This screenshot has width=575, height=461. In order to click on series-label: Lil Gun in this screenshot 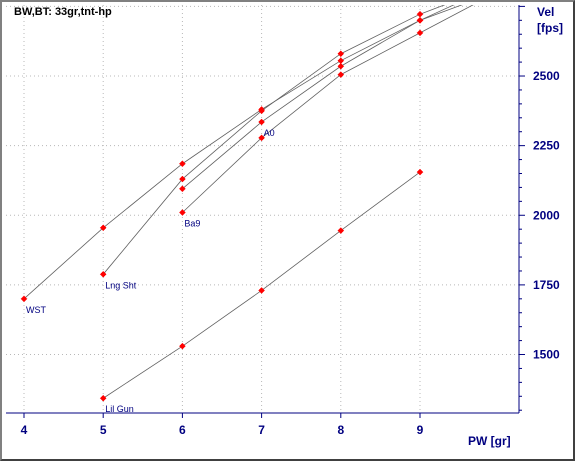, I will do `click(119, 409)`.